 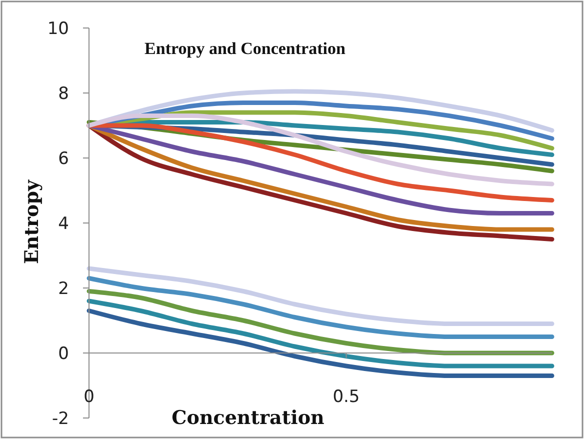 What do you see at coordinates (32, 221) in the screenshot?
I see `y-axis-title: Entropy` at bounding box center [32, 221].